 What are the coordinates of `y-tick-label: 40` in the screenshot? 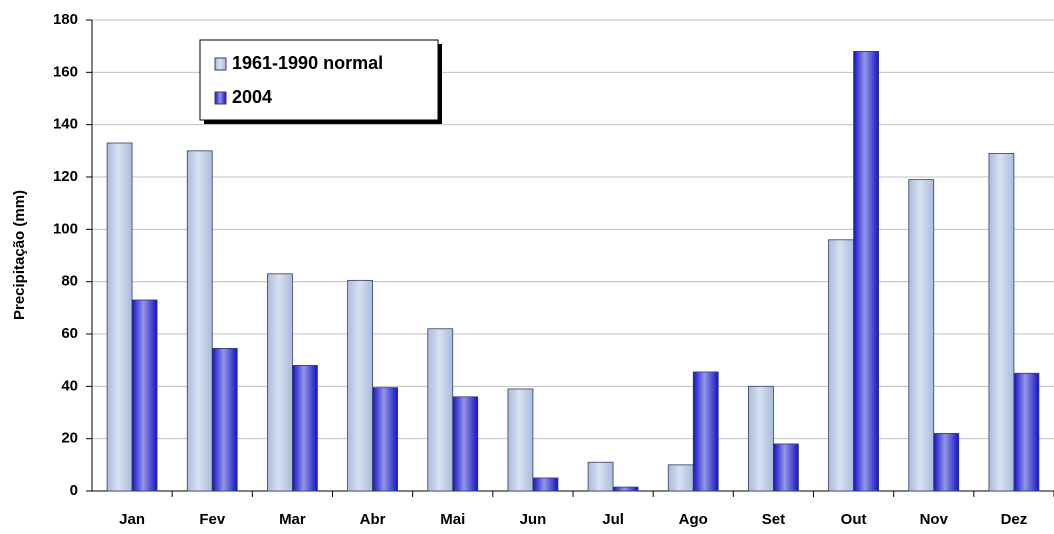 It's located at (69, 385).